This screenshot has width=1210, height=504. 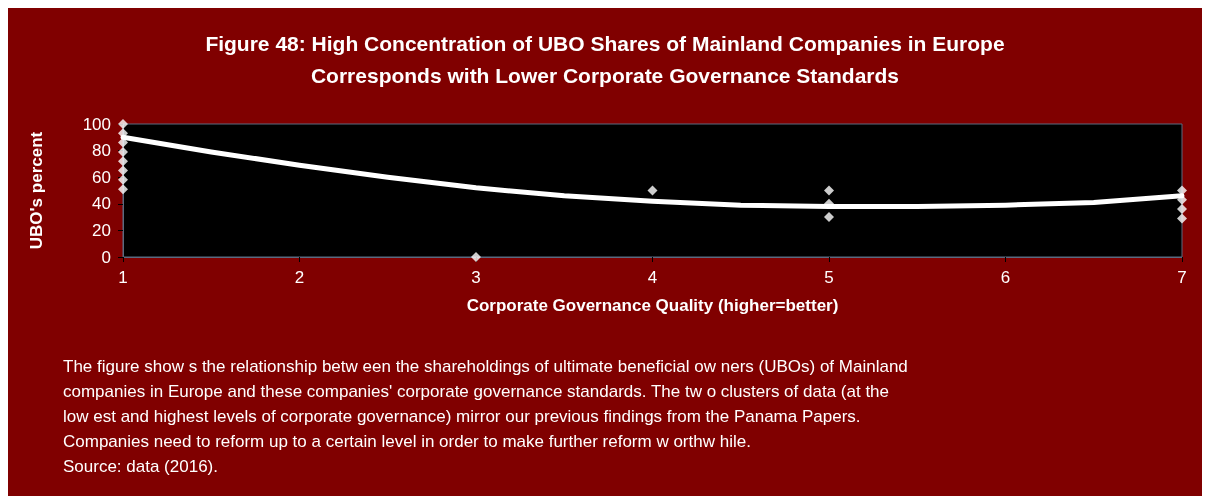 What do you see at coordinates (829, 277) in the screenshot?
I see `x-tick-label: 5` at bounding box center [829, 277].